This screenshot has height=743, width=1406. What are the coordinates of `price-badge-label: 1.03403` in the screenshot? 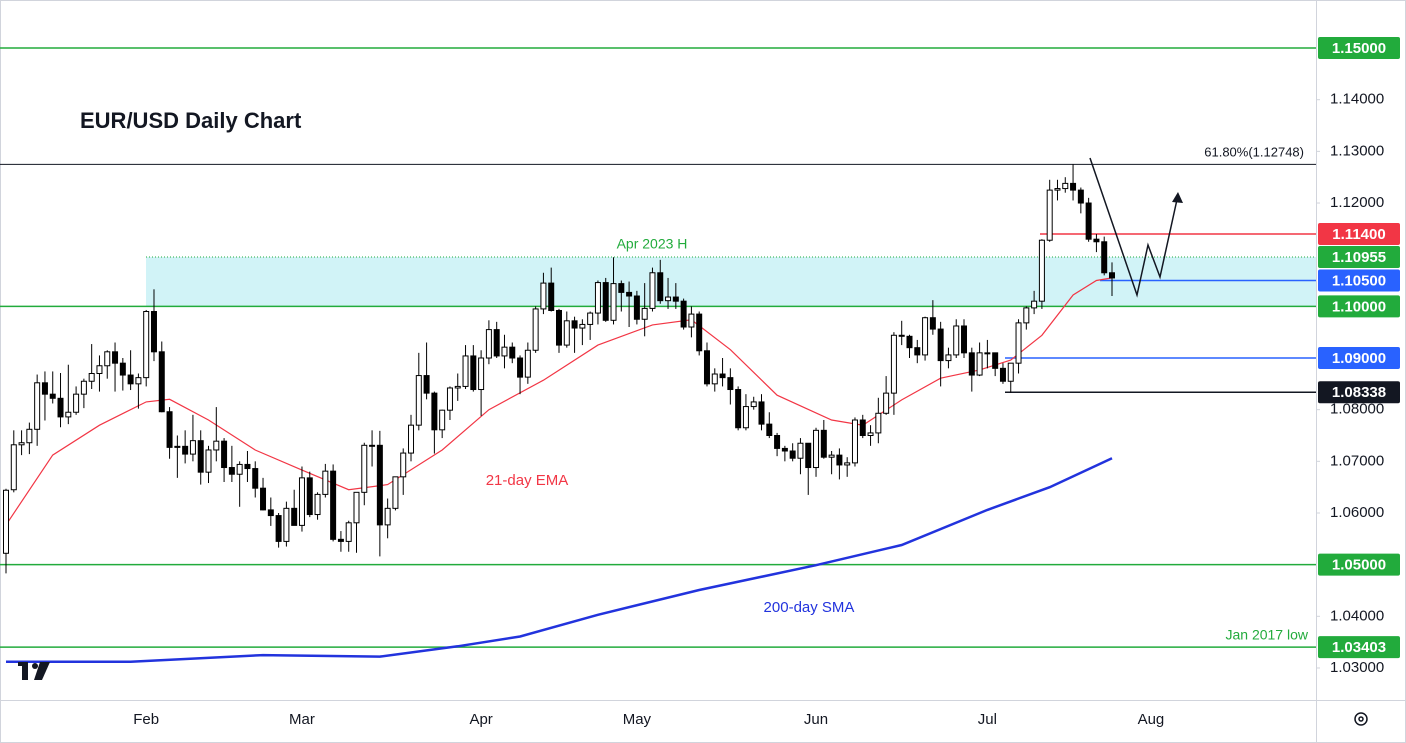 It's located at (1359, 647).